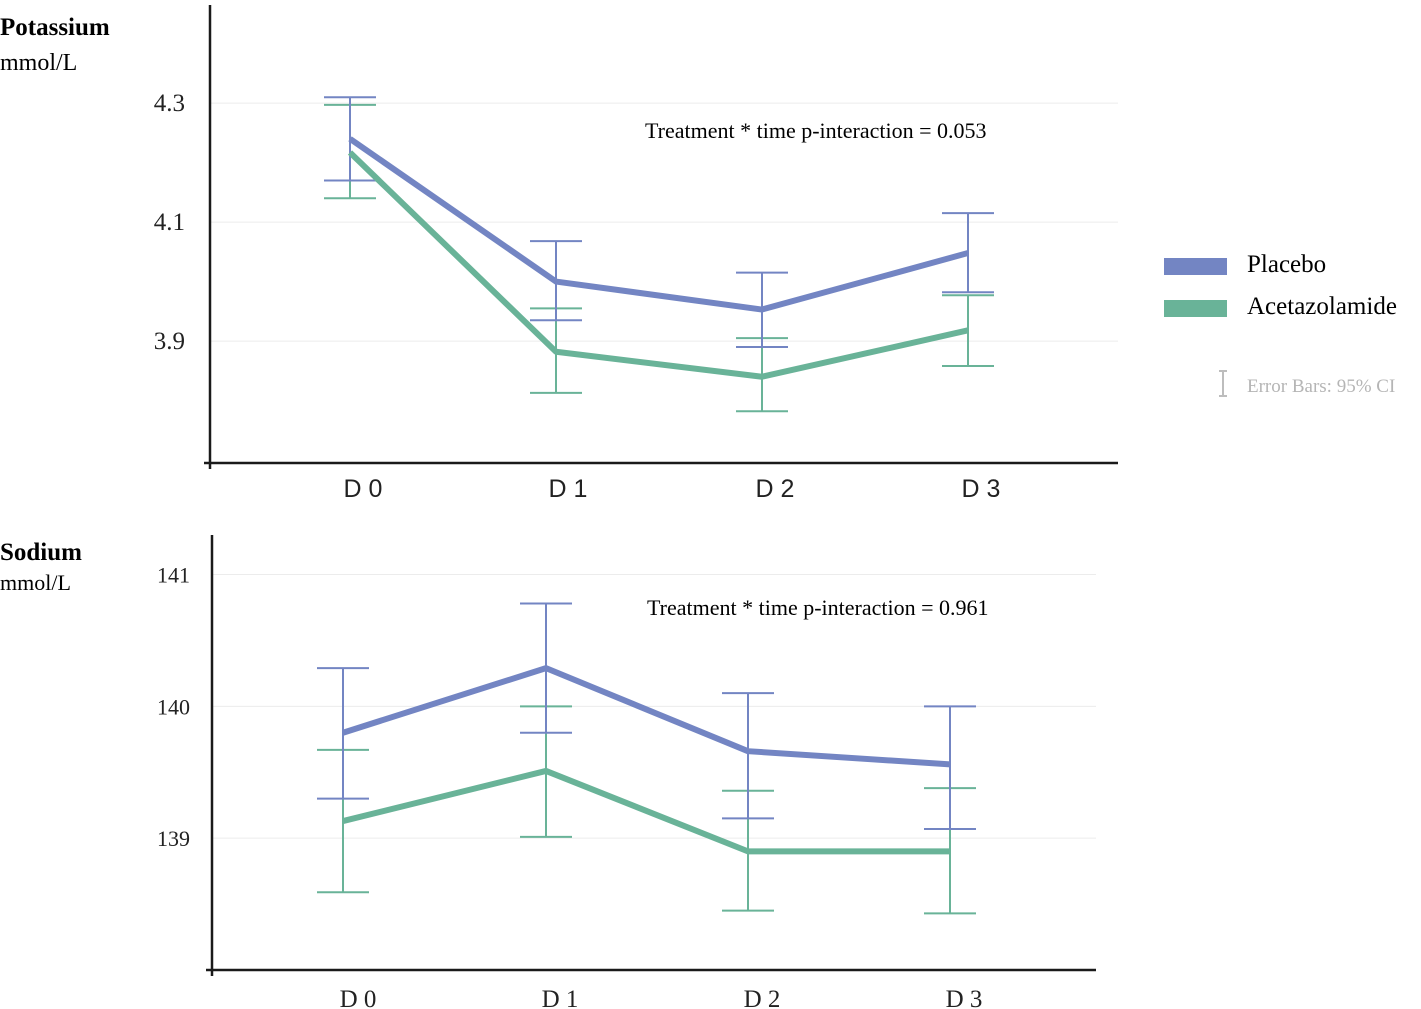 The width and height of the screenshot is (1421, 1009). What do you see at coordinates (173, 575) in the screenshot?
I see `sodium-y-tick-label: 141` at bounding box center [173, 575].